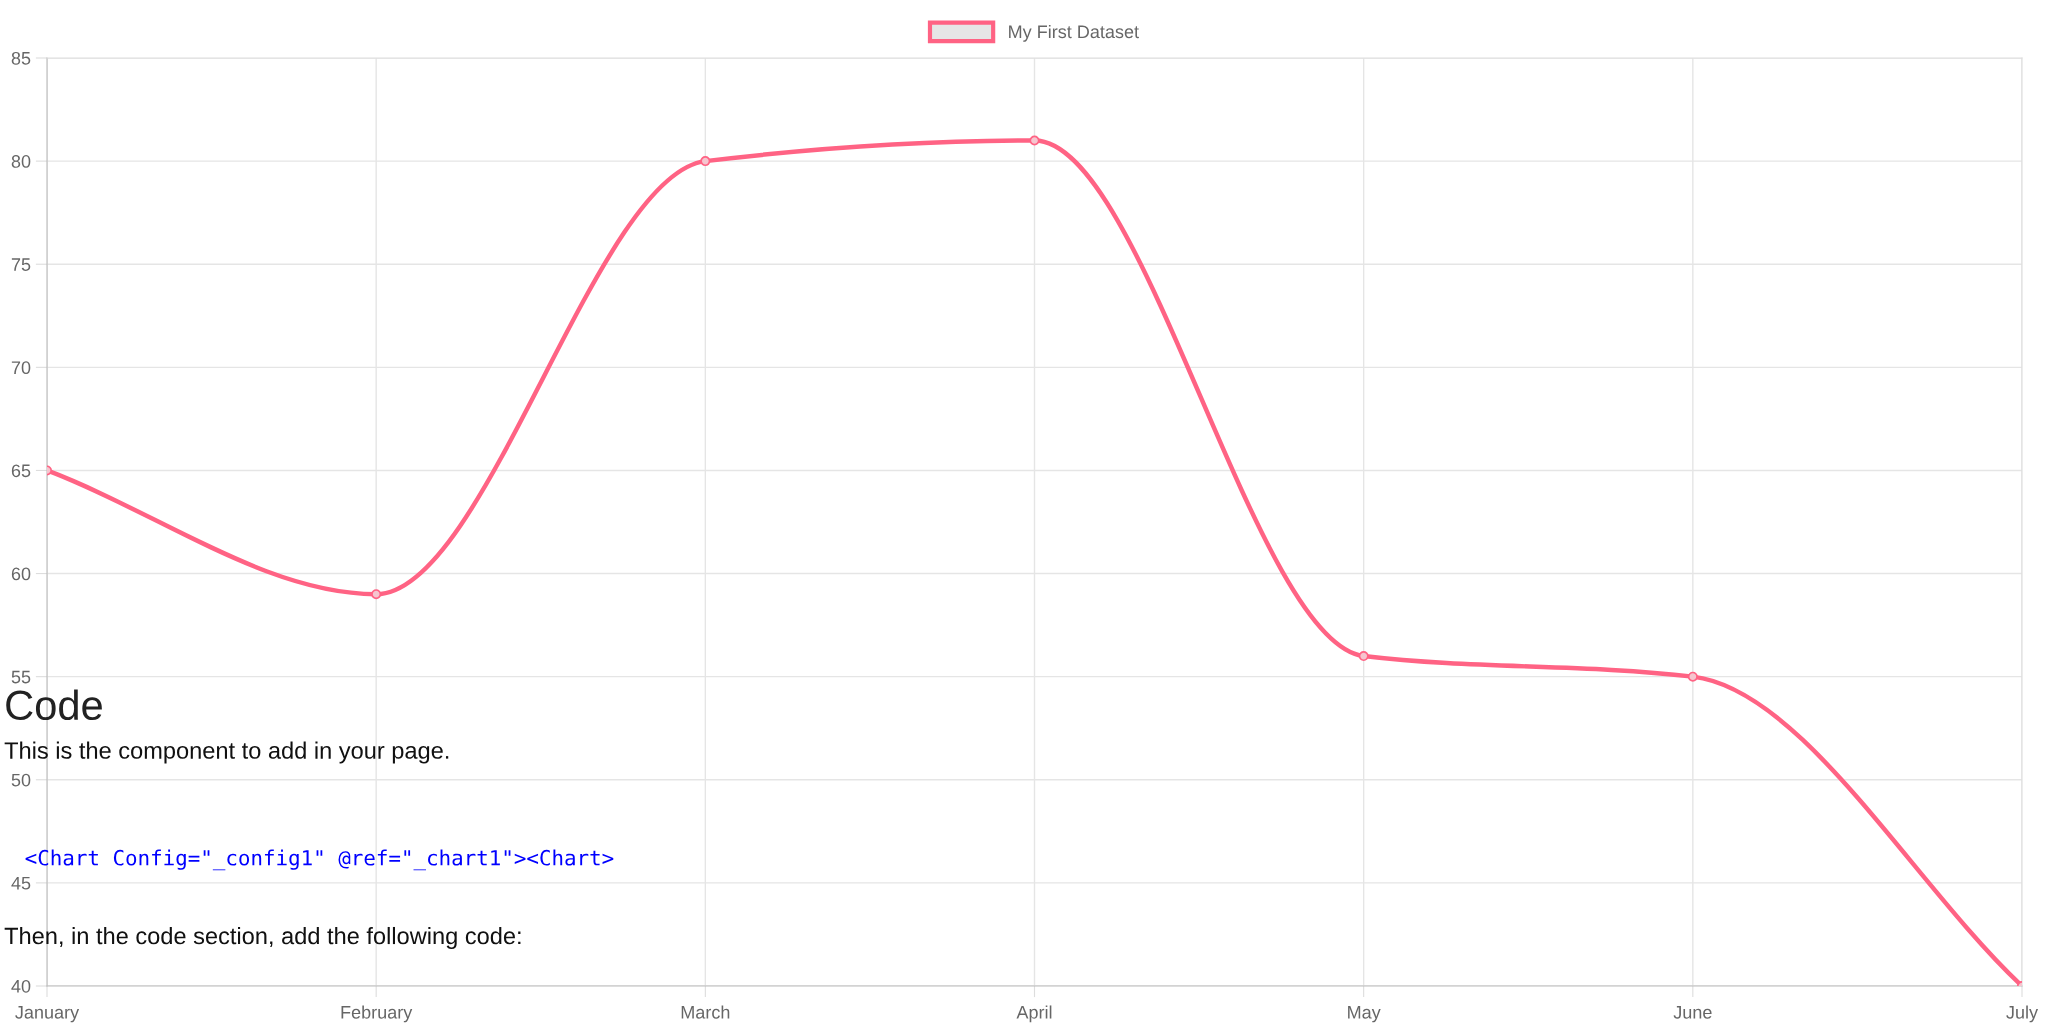 The height and width of the screenshot is (1036, 2057). Describe the element at coordinates (21, 574) in the screenshot. I see `y-tick-label: 60` at that location.